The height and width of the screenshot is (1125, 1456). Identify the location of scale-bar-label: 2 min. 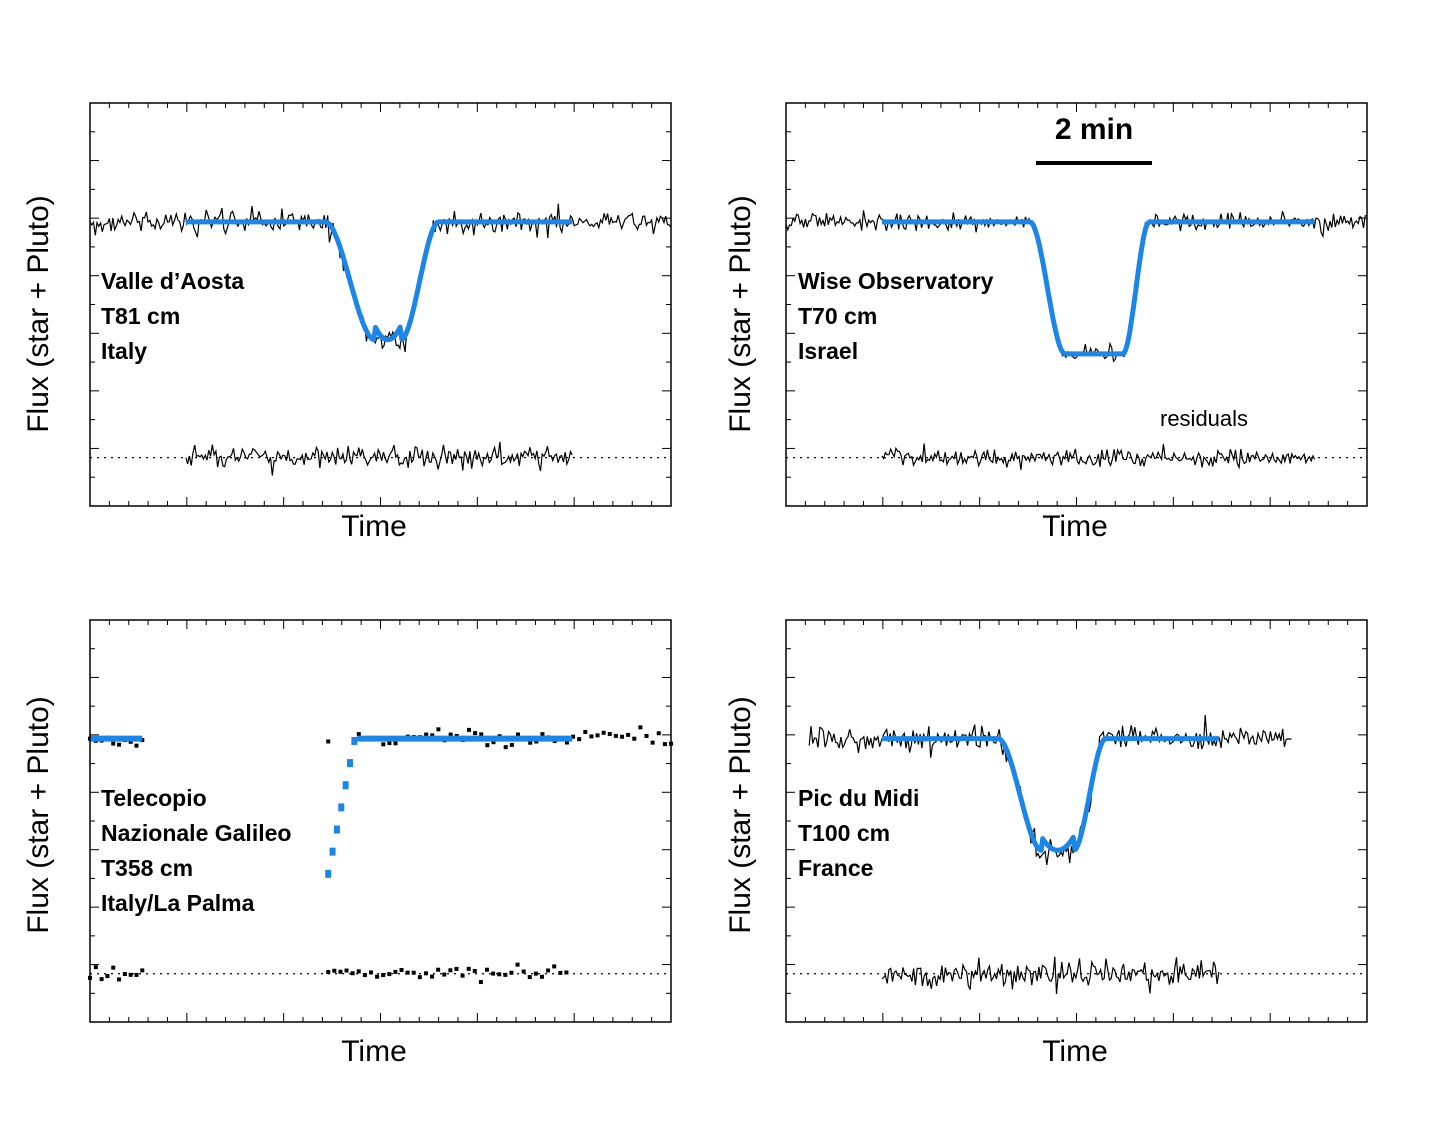
(1094, 129).